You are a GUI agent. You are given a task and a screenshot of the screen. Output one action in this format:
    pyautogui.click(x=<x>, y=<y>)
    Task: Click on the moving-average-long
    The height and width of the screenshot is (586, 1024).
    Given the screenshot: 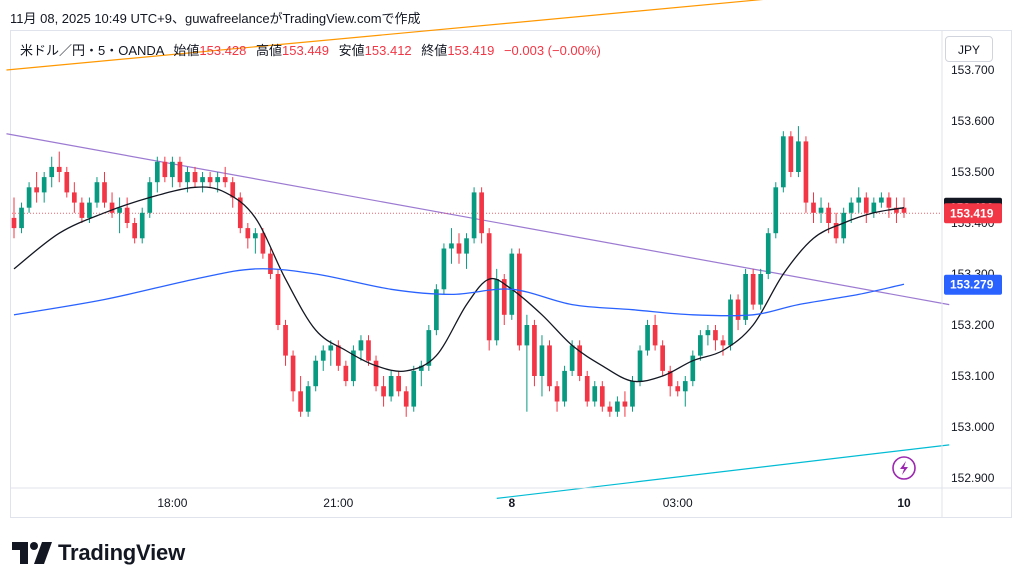 What is the action you would take?
    pyautogui.click(x=459, y=292)
    